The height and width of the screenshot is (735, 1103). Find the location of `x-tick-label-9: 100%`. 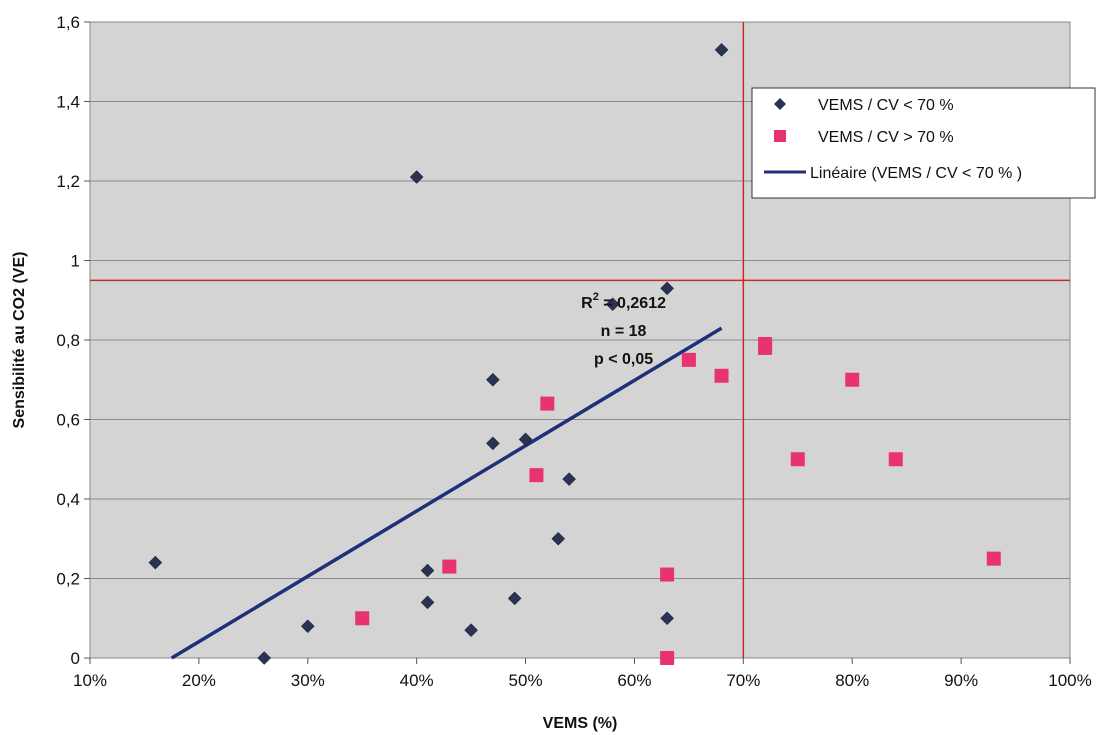

x-tick-label-9: 100% is located at coordinates (1069, 680).